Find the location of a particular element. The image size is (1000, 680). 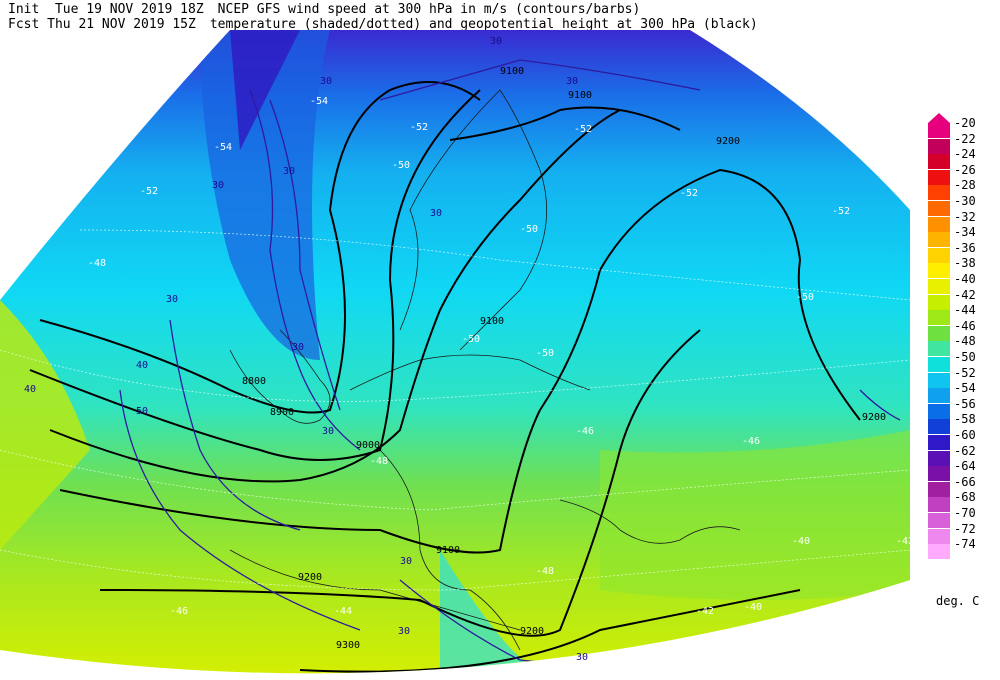

colorbar-label: -30 is located at coordinates (965, 201).